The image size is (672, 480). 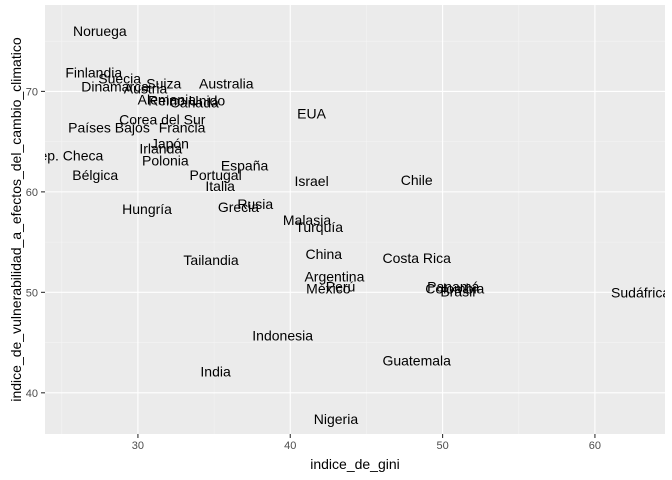 What do you see at coordinates (170, 144) in the screenshot?
I see `point-label: Japón` at bounding box center [170, 144].